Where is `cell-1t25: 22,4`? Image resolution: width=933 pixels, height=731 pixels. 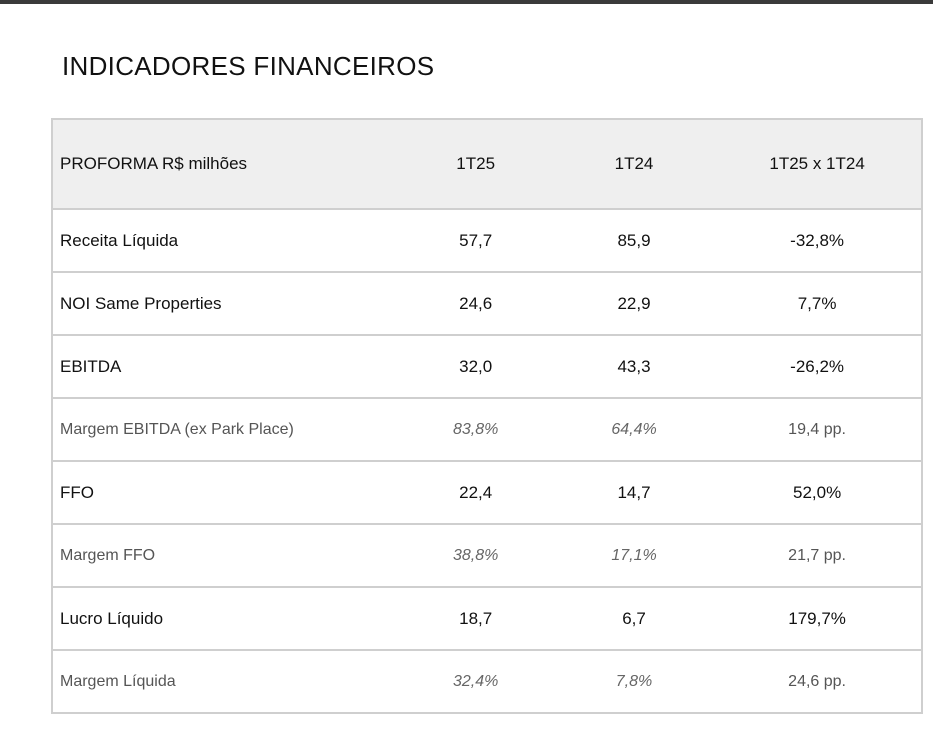
cell-1t25: 22,4 is located at coordinates (475, 492).